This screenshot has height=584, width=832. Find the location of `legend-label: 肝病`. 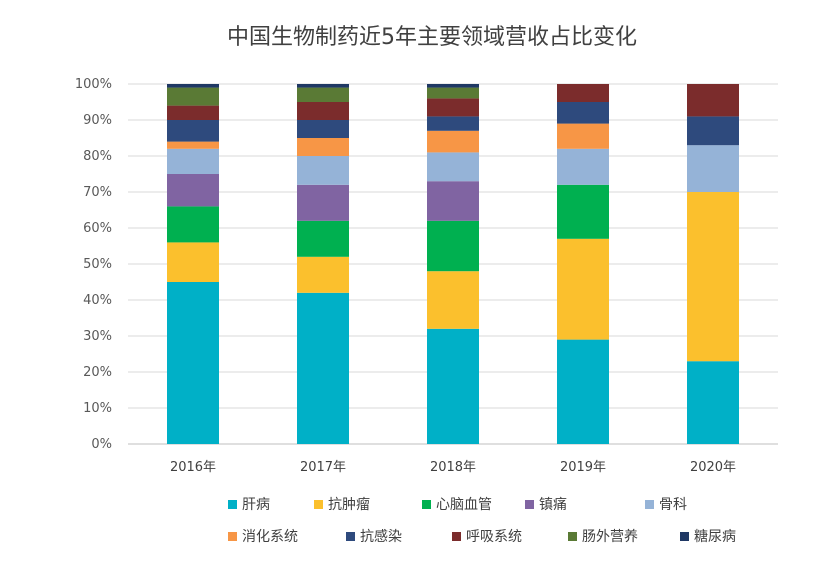

legend-label: 肝病 is located at coordinates (256, 505).